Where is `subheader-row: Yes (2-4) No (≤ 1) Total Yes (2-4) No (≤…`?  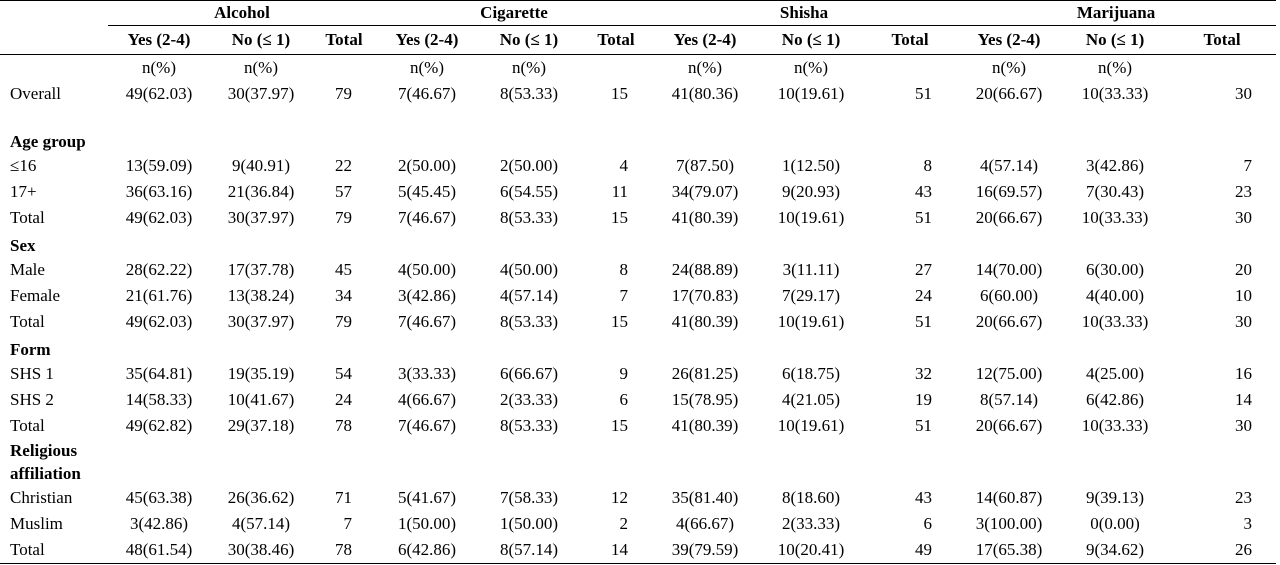 subheader-row: Yes (2-4) No (≤ 1) Total Yes (2-4) No (≤… is located at coordinates (638, 40).